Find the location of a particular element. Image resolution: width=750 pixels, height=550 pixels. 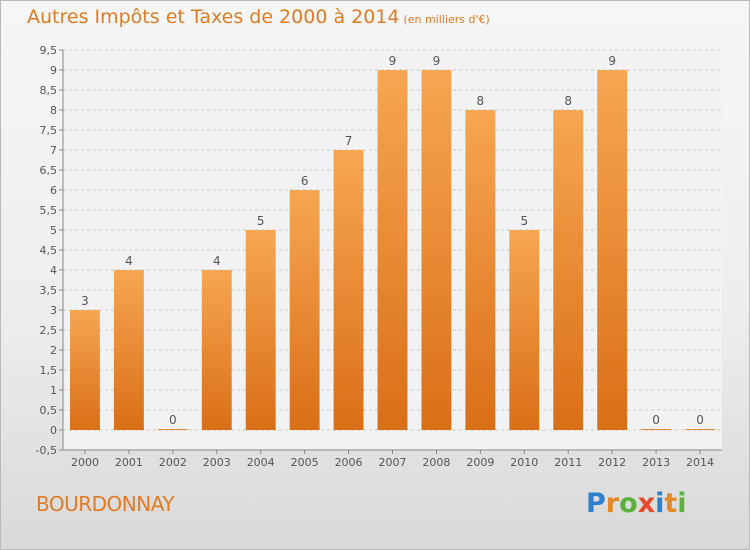

x-tick-label-2010: 2010 is located at coordinates (524, 462).